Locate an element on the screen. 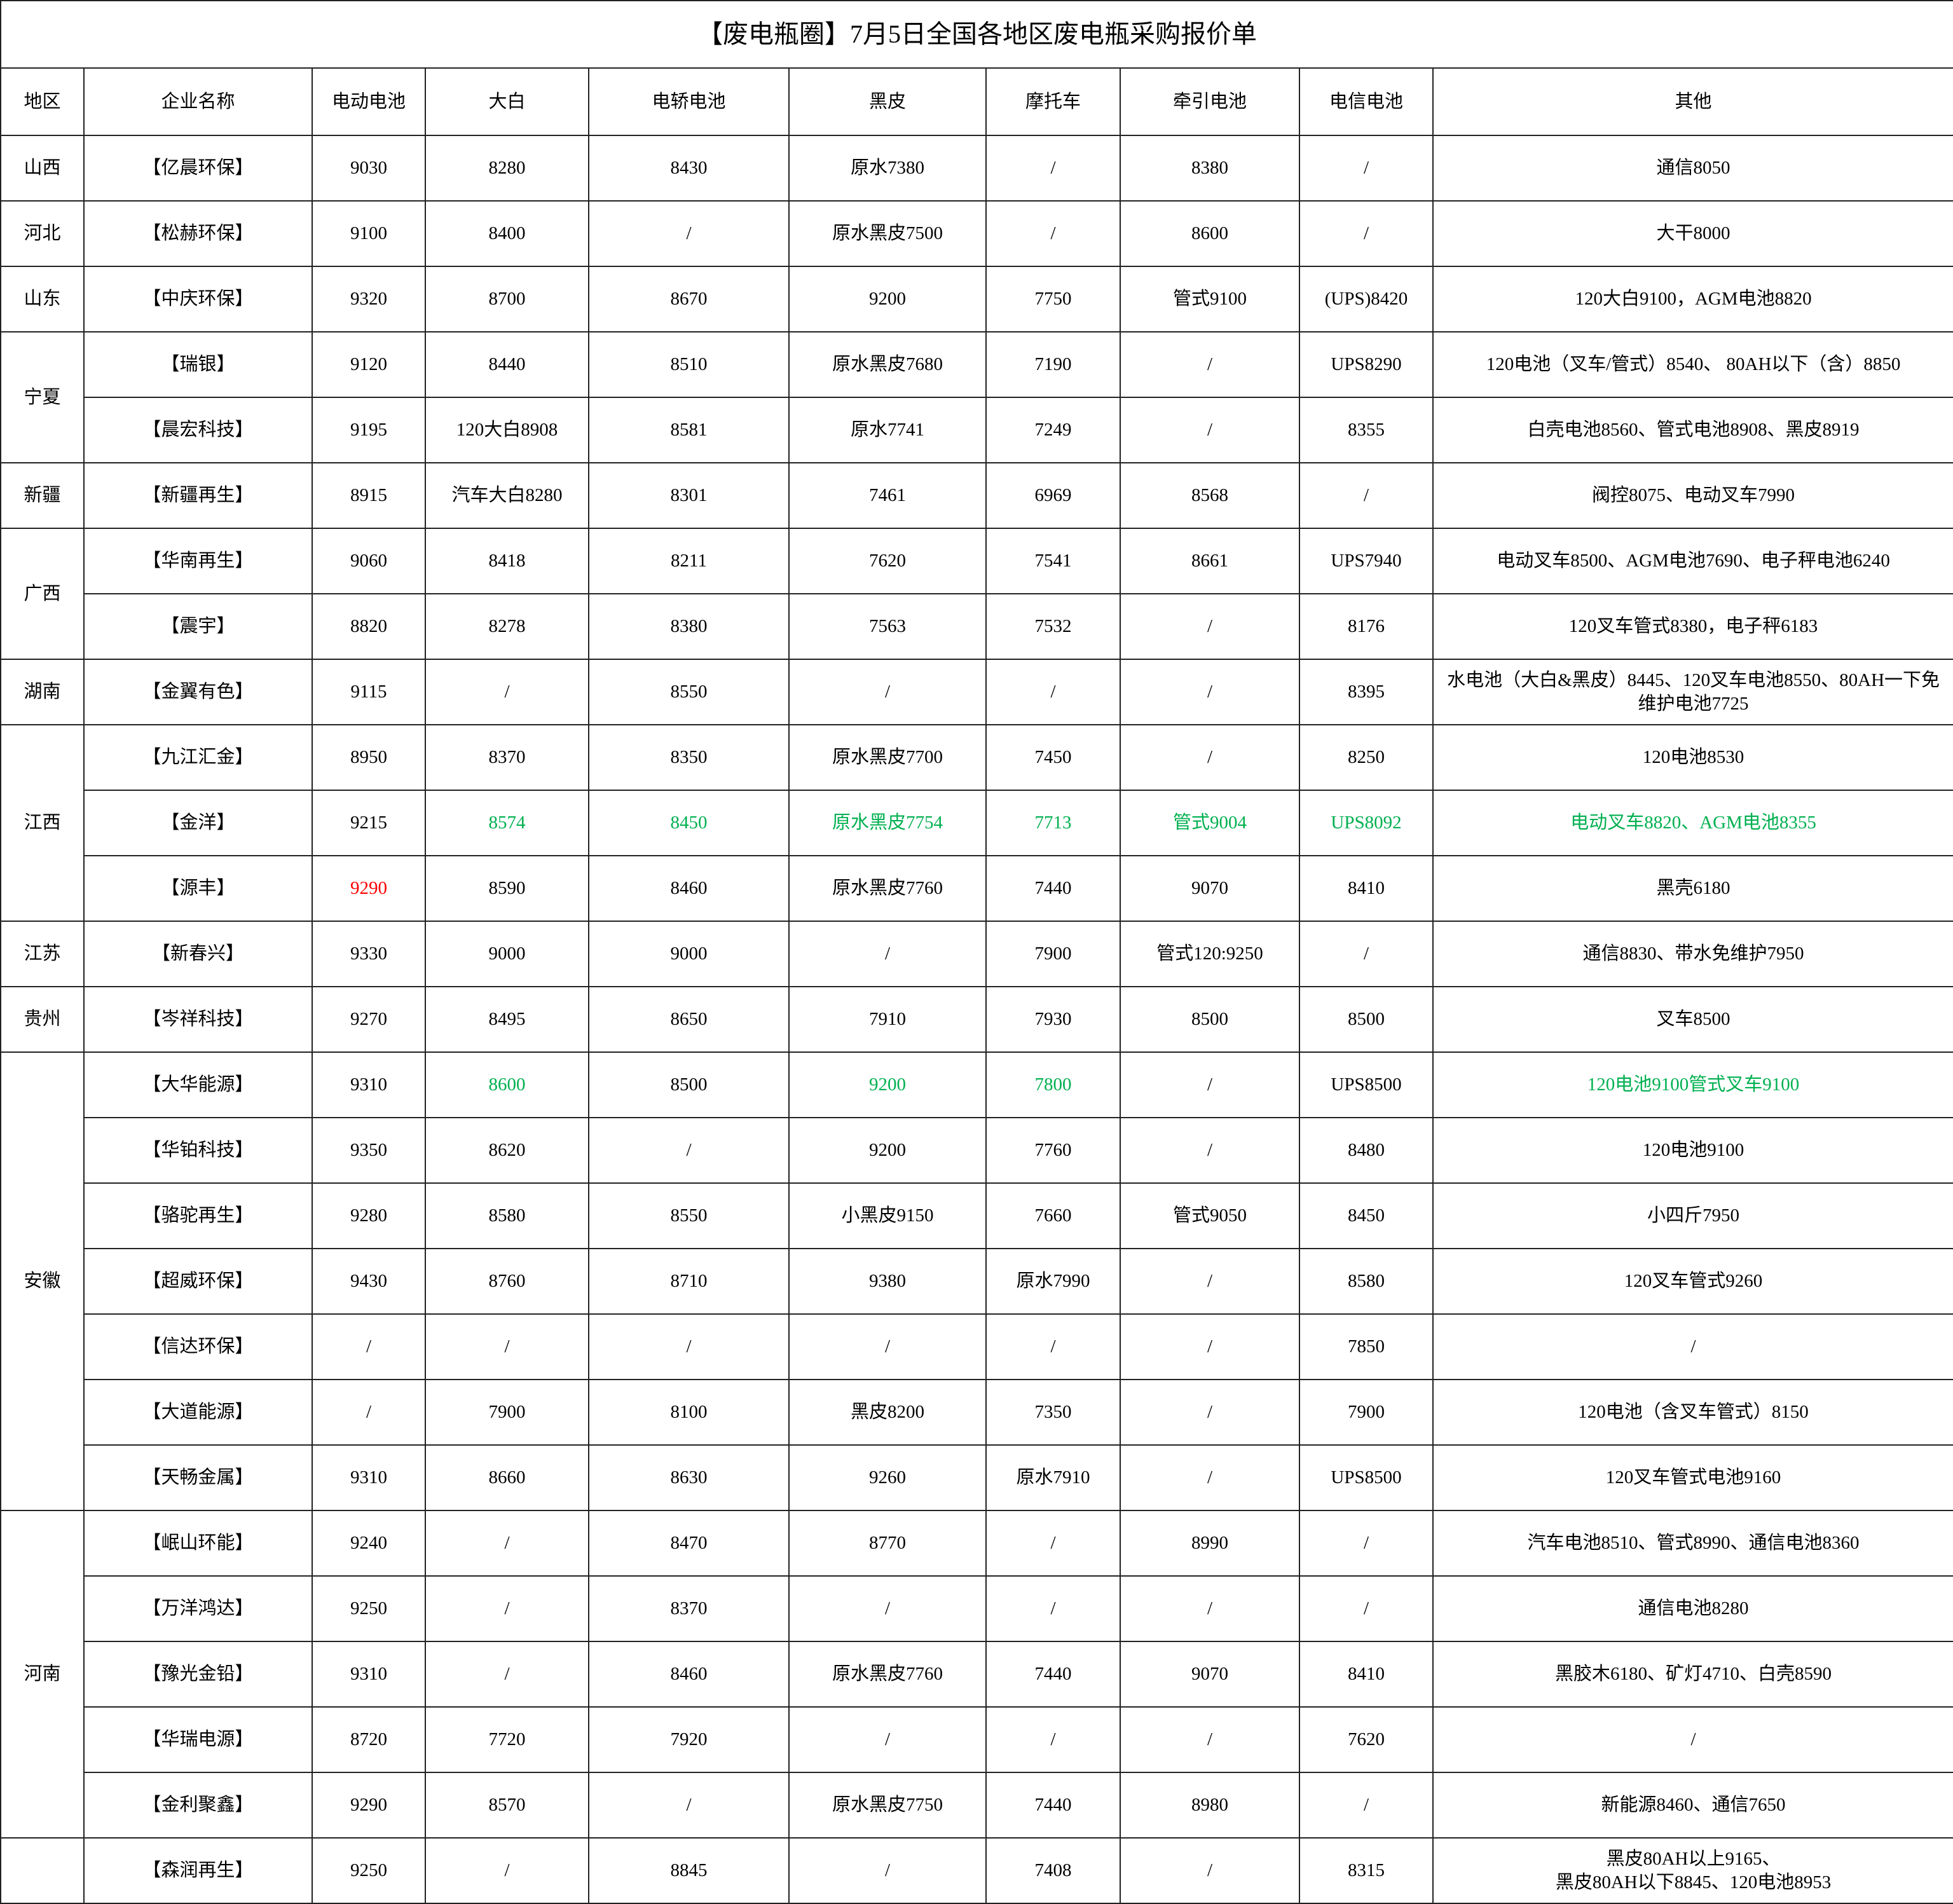  price-cell: 7760 is located at coordinates (1053, 1150).